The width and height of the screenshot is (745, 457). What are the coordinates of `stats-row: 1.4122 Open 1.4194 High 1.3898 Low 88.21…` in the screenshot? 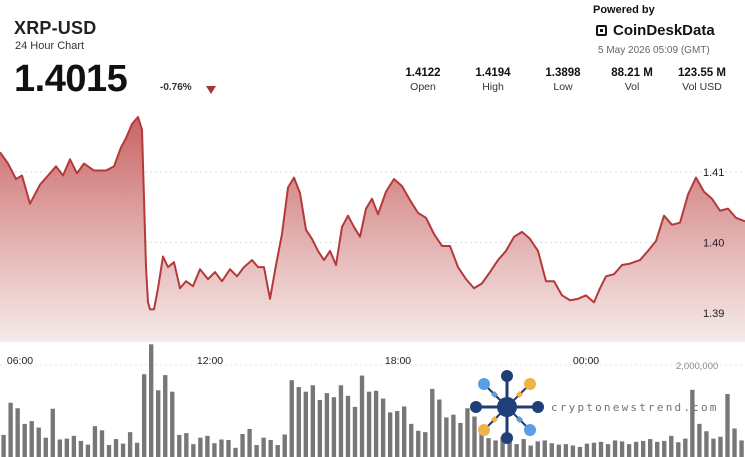 It's located at (562, 81).